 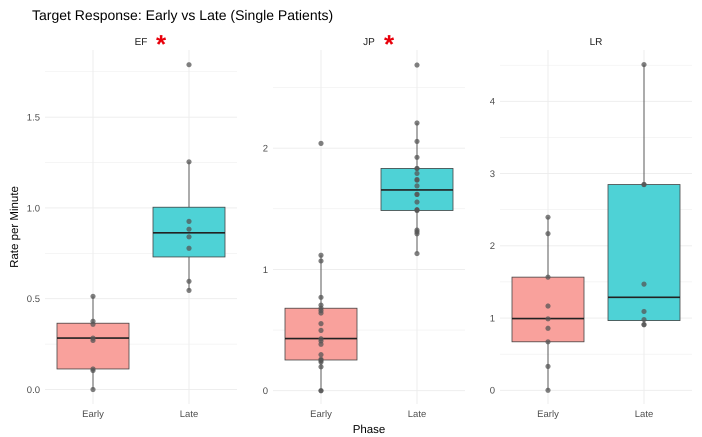 I want to click on y-axis-title: Rate per Minute, so click(x=15, y=227).